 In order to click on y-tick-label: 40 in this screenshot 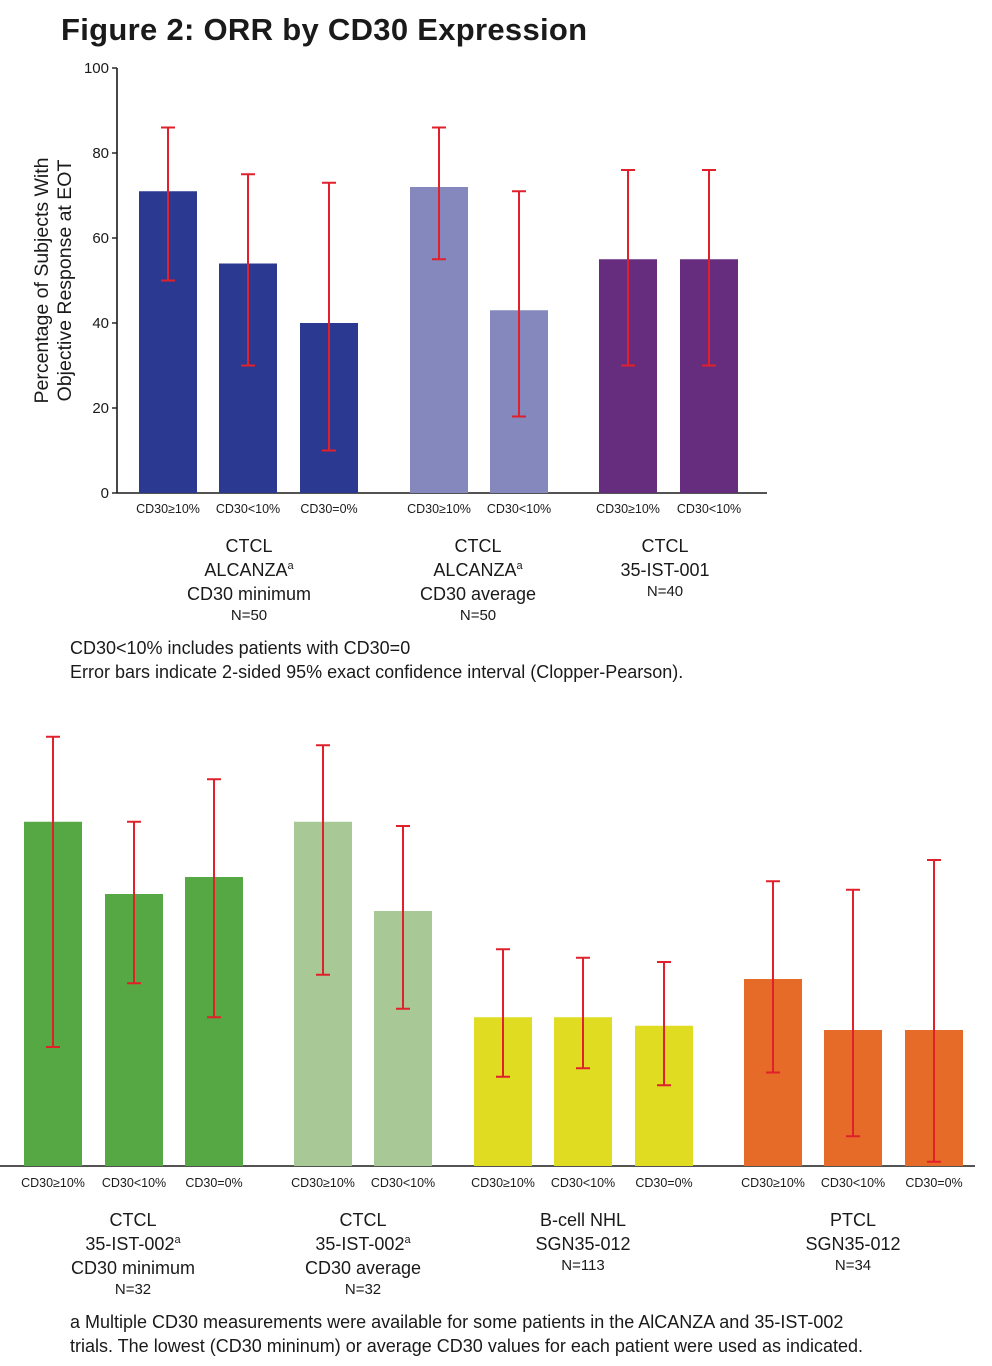, I will do `click(100, 323)`.